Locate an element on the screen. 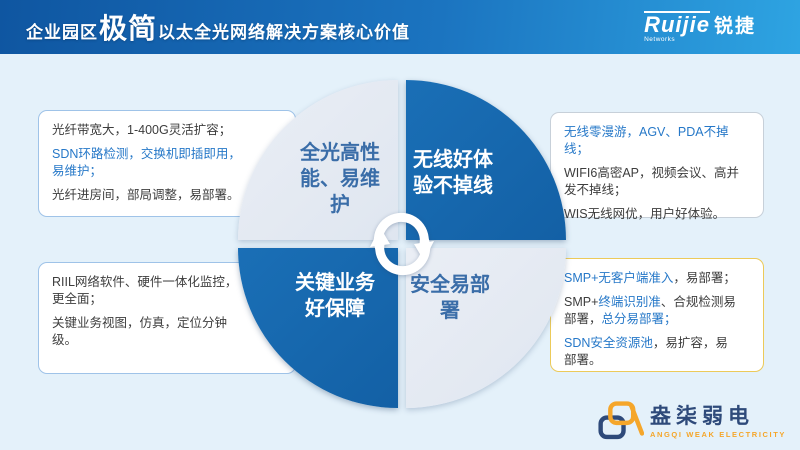 The image size is (800, 450). box-line-segment: SDN环路检测，交换机即插即用， 易维护； is located at coordinates (146, 162).